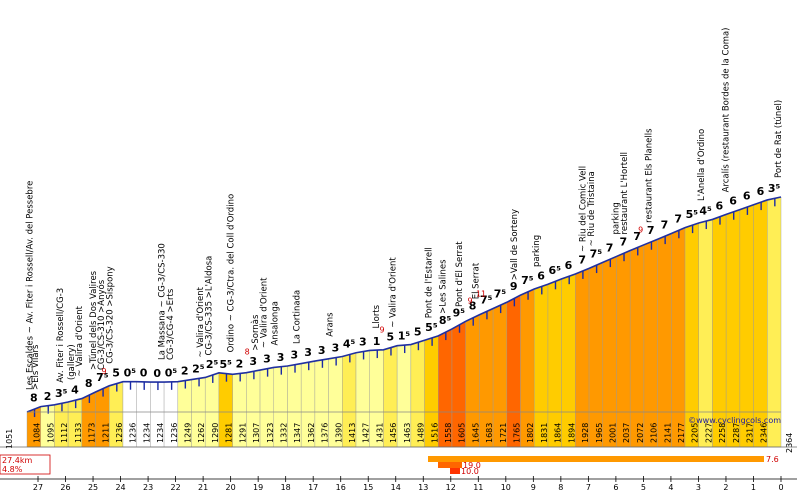 The width and height of the screenshot is (797, 493). I want to click on altitude-label: 1864, so click(558, 433).